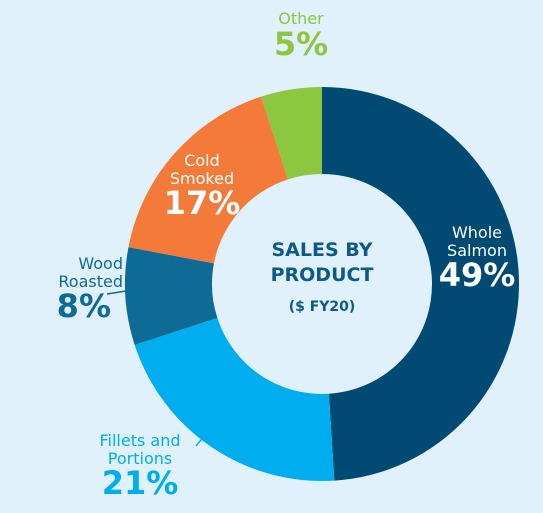 The width and height of the screenshot is (543, 513). I want to click on leader-line, so click(116, 292).